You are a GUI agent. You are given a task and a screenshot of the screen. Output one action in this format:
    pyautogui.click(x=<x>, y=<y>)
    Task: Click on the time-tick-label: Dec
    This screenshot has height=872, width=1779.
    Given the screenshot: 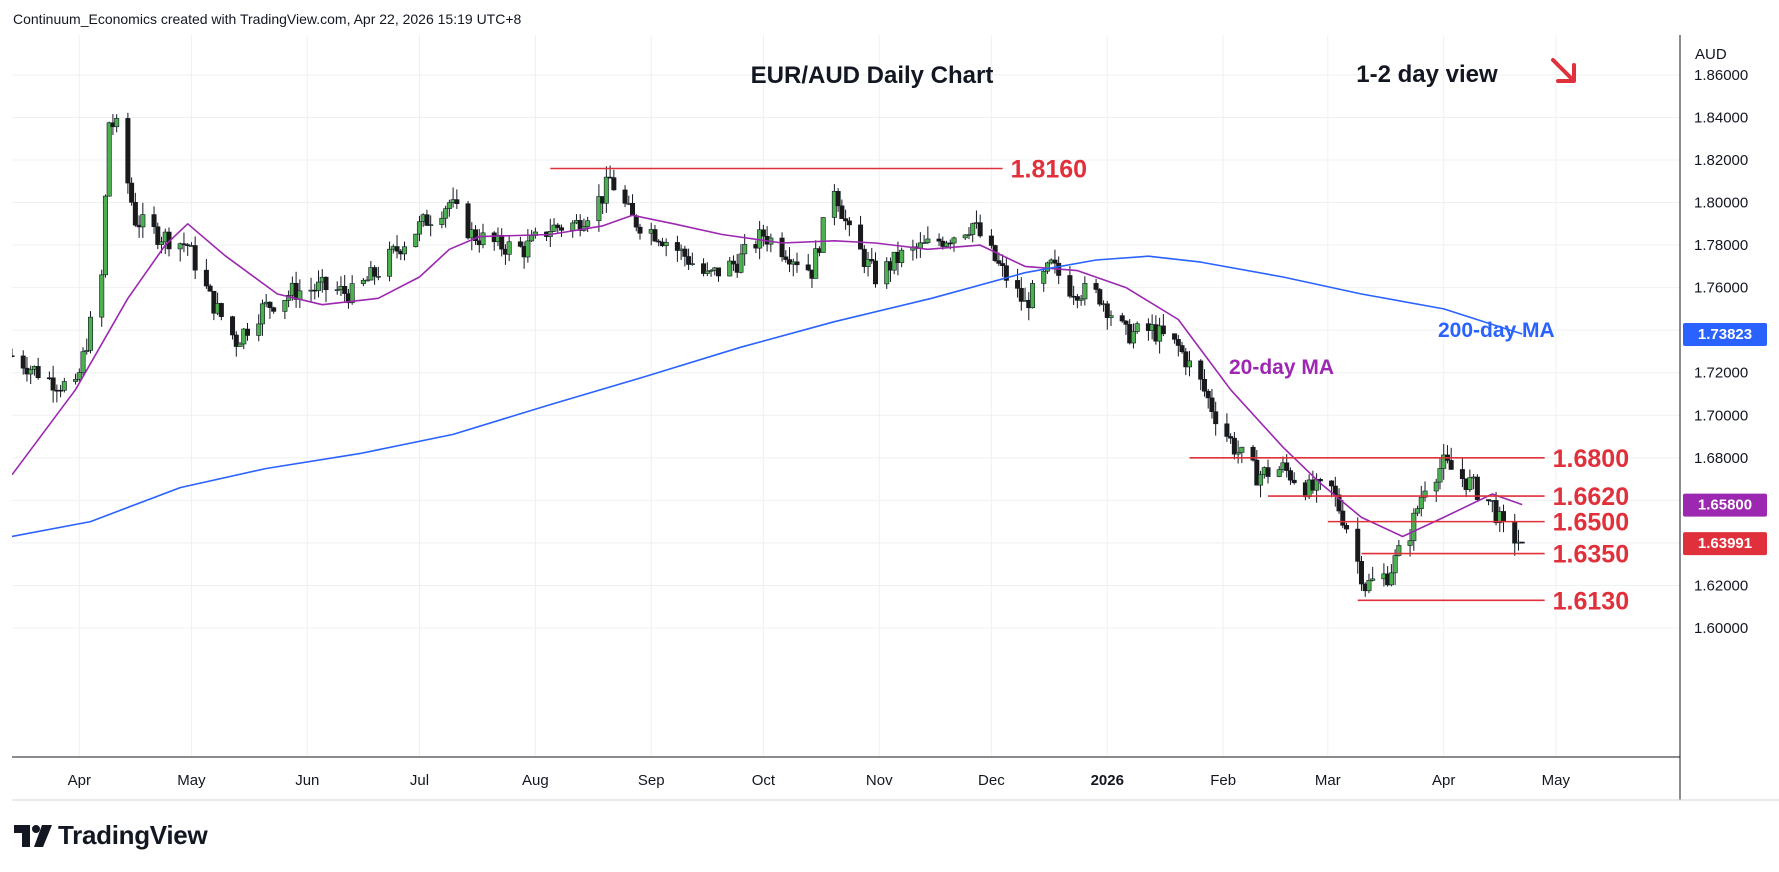 What is the action you would take?
    pyautogui.click(x=991, y=780)
    